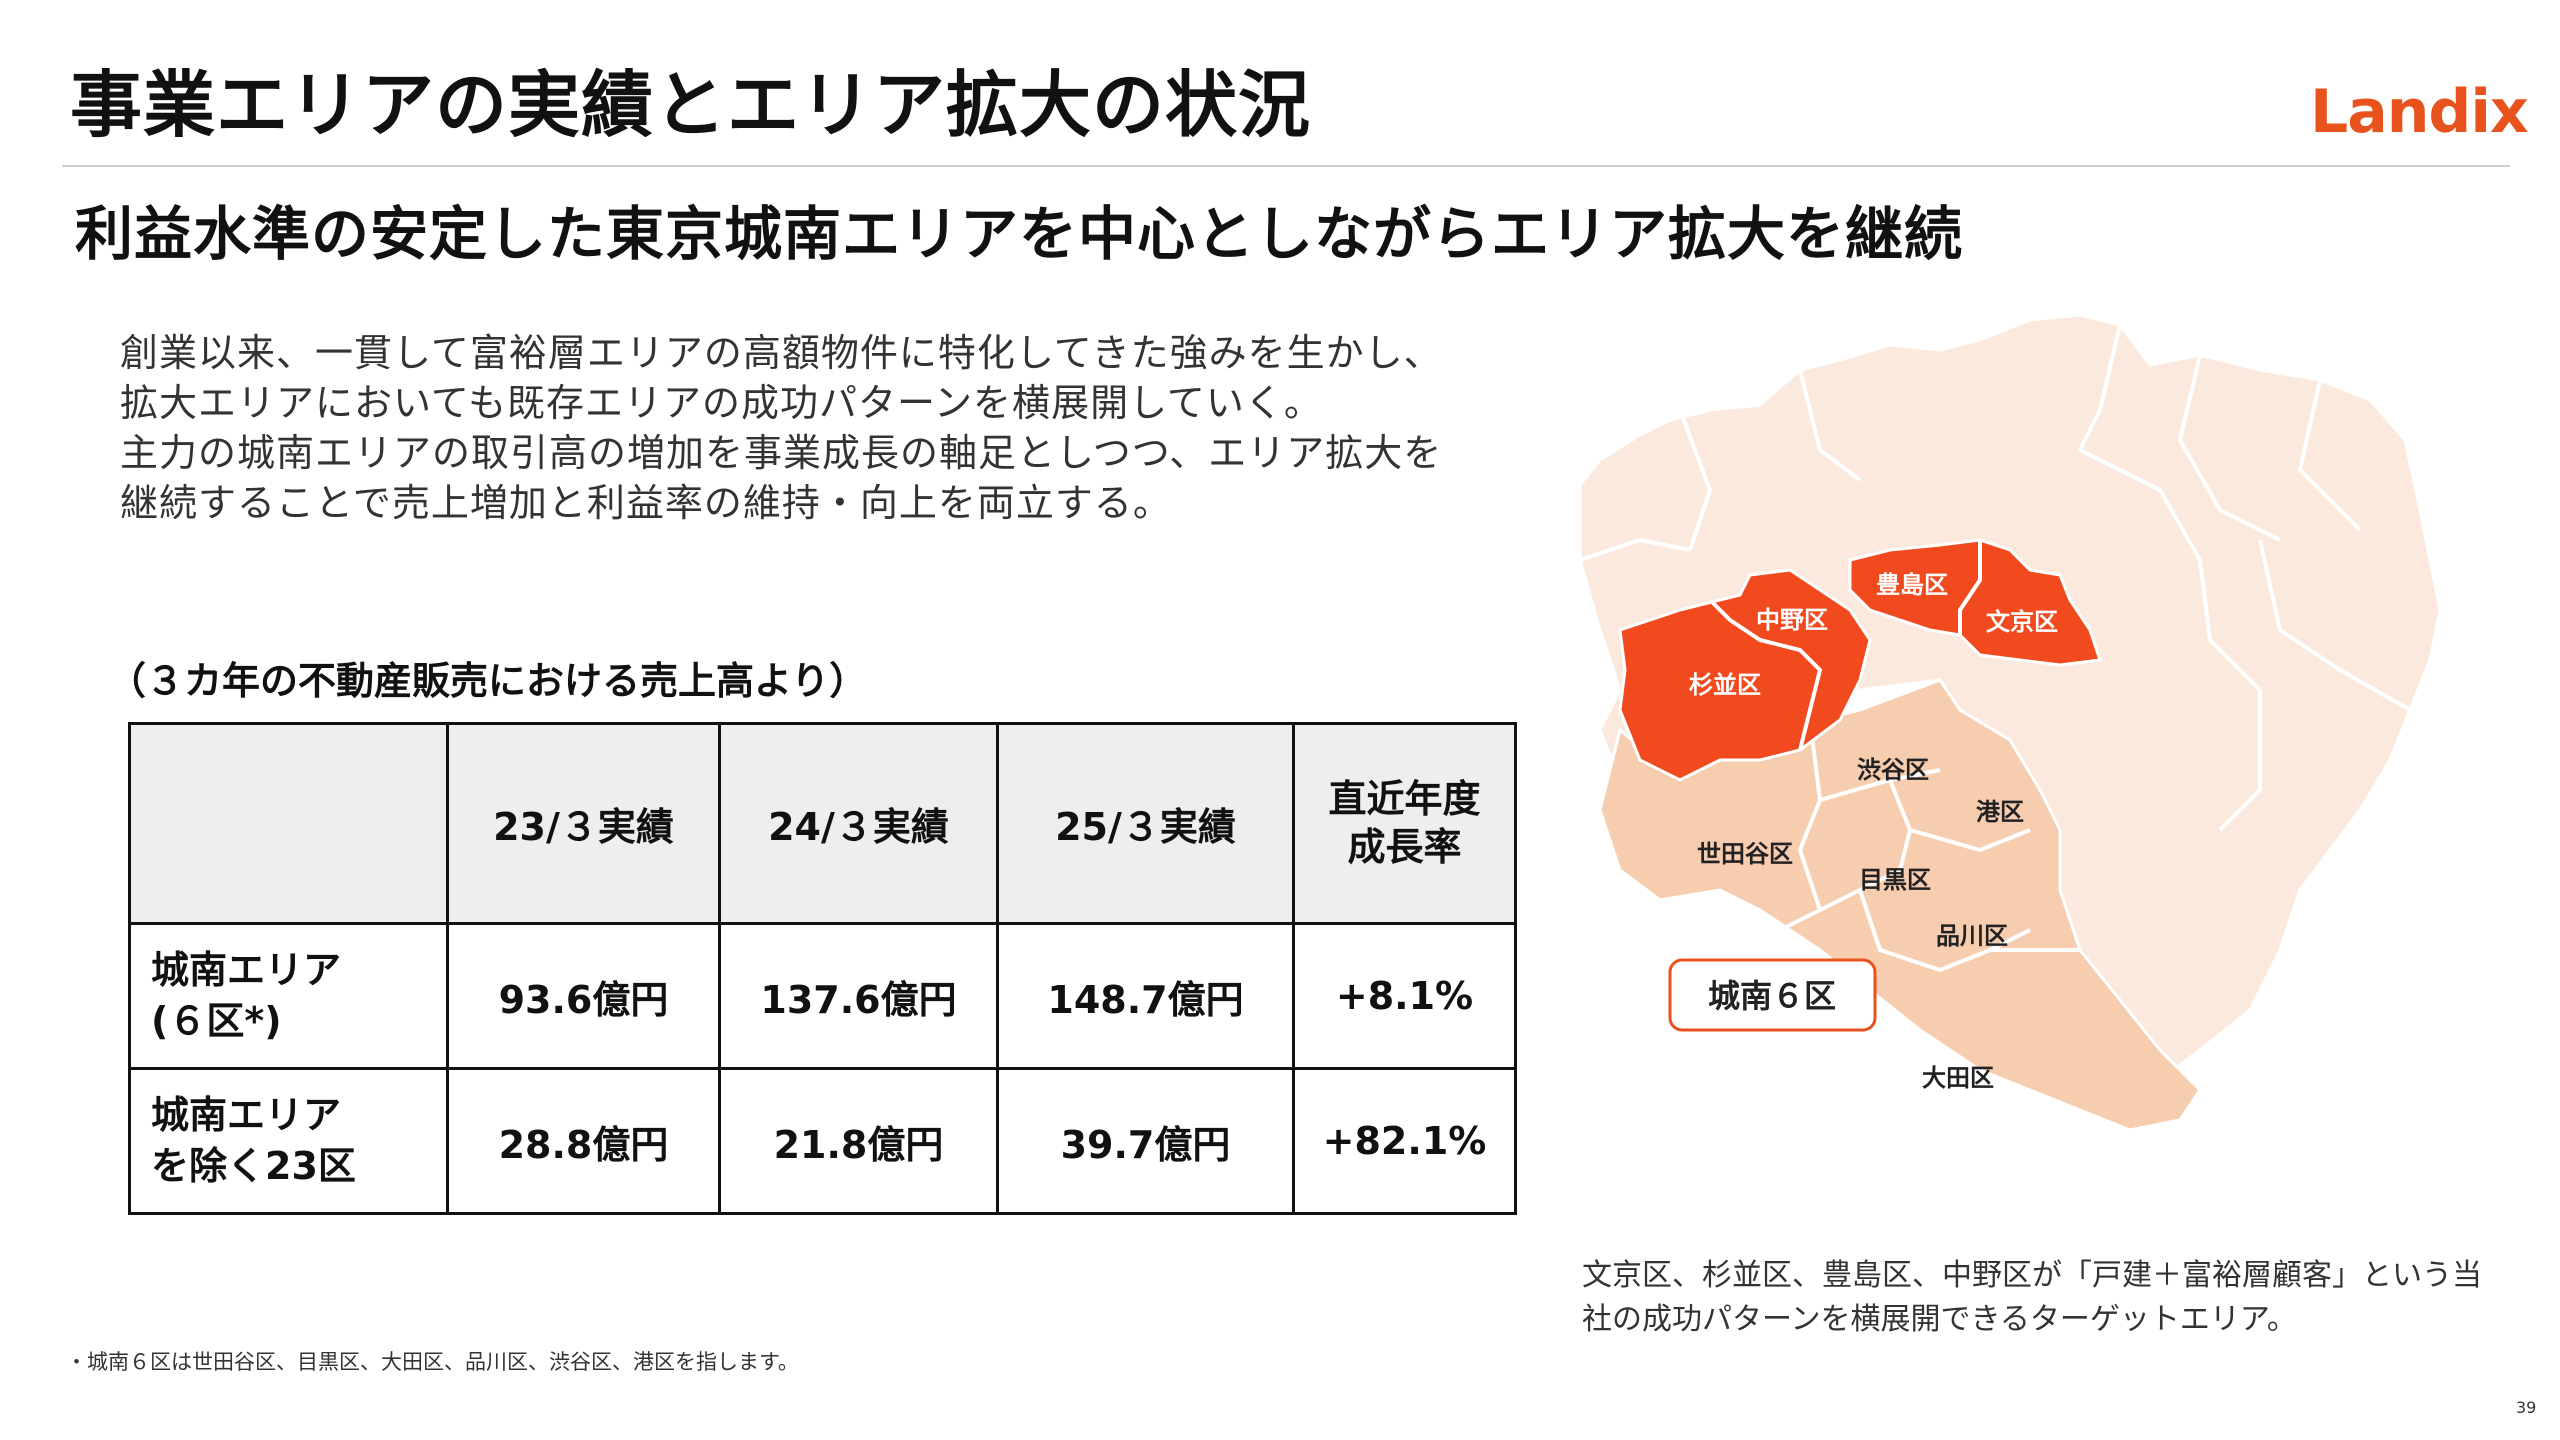  I want to click on jonan-shape, so click(1900, 905).